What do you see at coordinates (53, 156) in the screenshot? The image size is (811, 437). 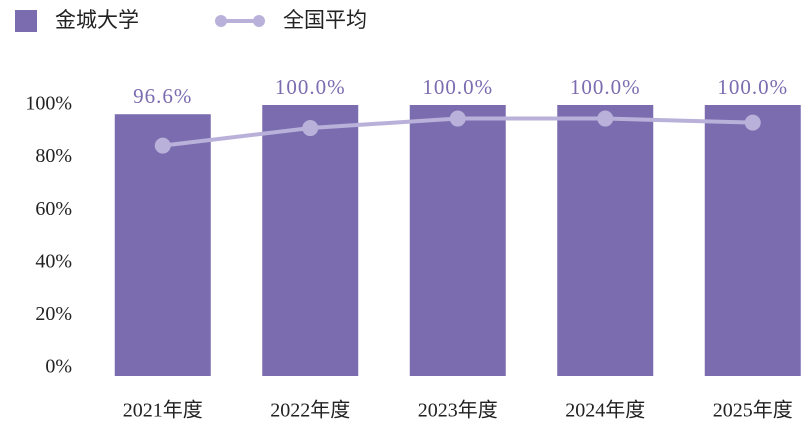 I see `y-tick-label: 80%` at bounding box center [53, 156].